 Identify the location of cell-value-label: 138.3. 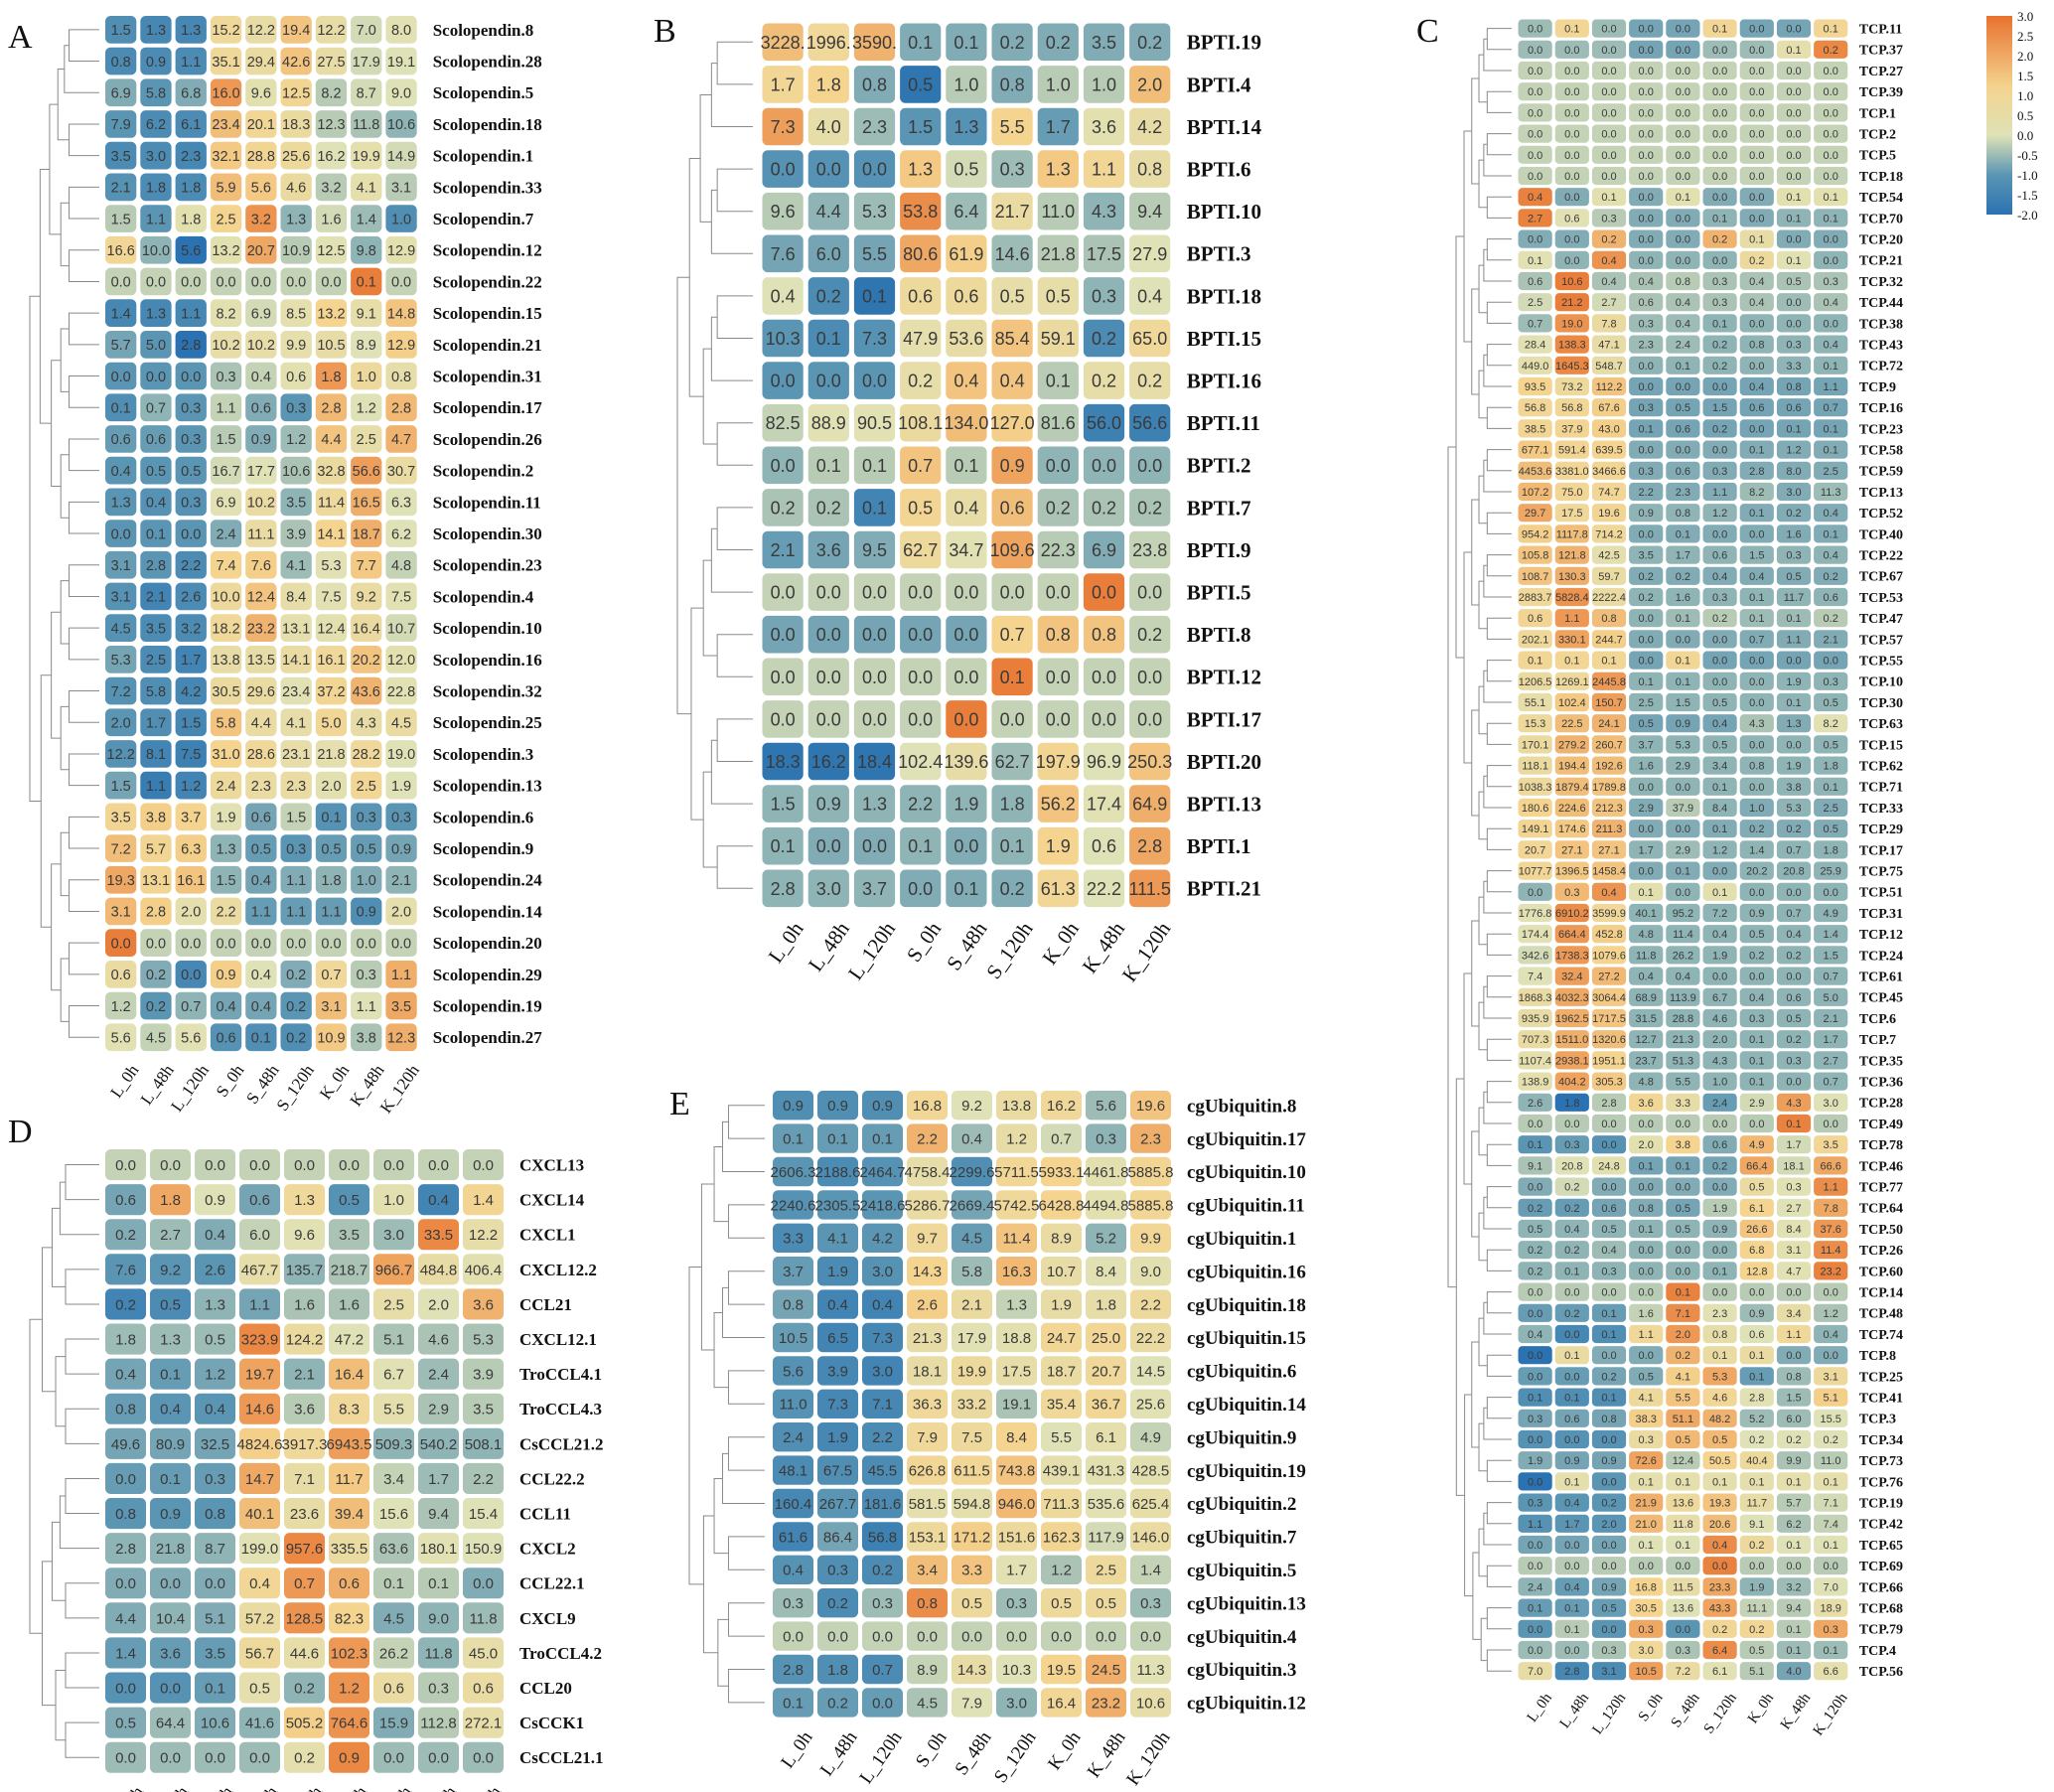
(1572, 346).